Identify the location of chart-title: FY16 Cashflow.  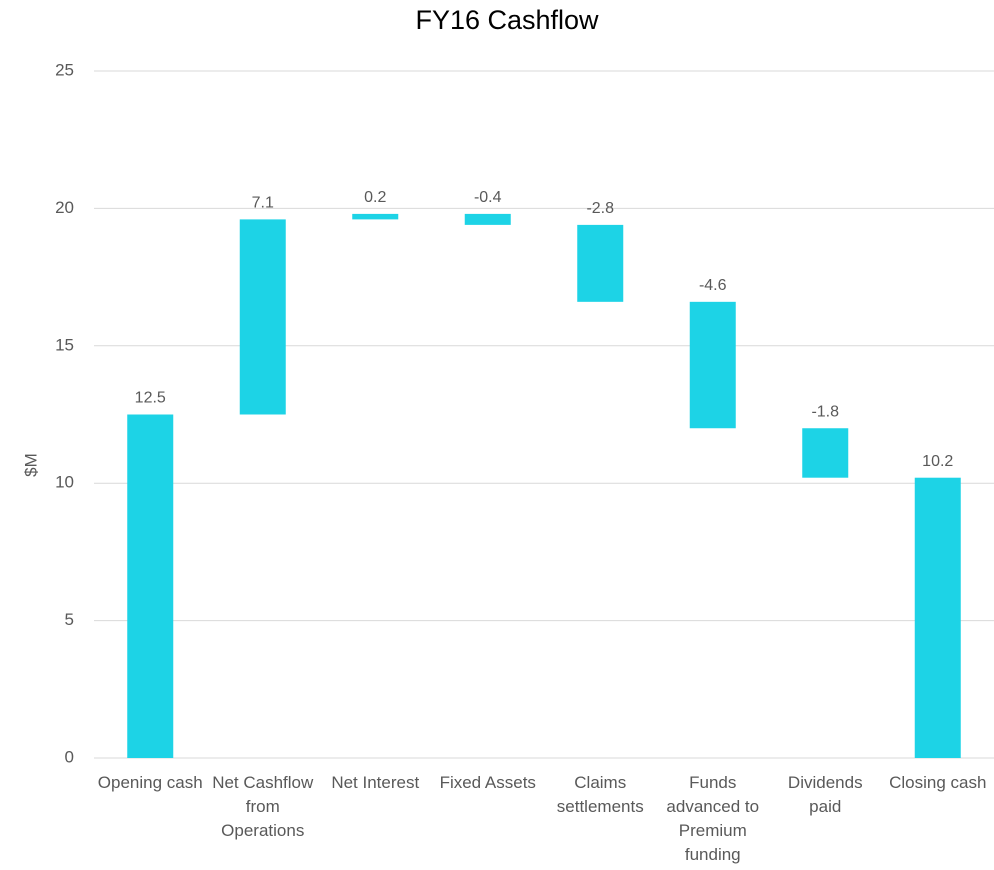
(507, 20).